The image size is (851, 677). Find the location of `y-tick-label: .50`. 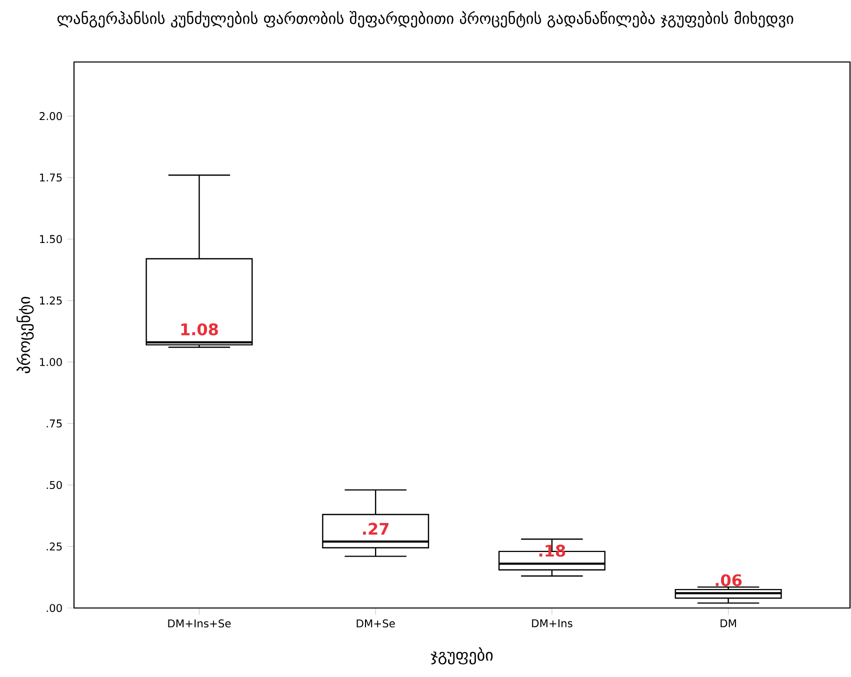

y-tick-label: .50 is located at coordinates (54, 485).